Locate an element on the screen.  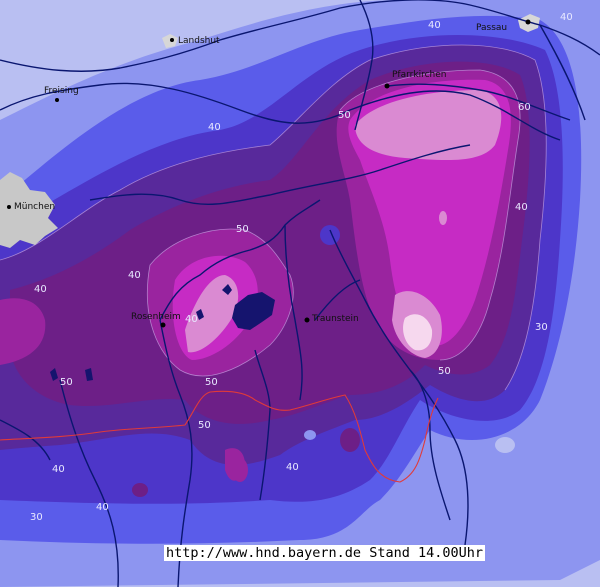
city-label-rosenheim: Rosenheim is located at coordinates (156, 317).